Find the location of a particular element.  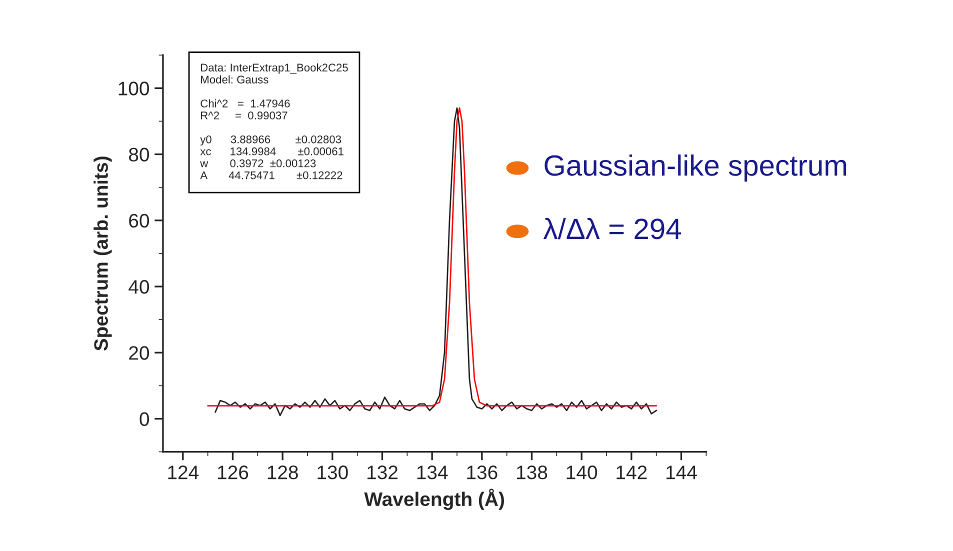

y-tick-label: 60 is located at coordinates (139, 221).